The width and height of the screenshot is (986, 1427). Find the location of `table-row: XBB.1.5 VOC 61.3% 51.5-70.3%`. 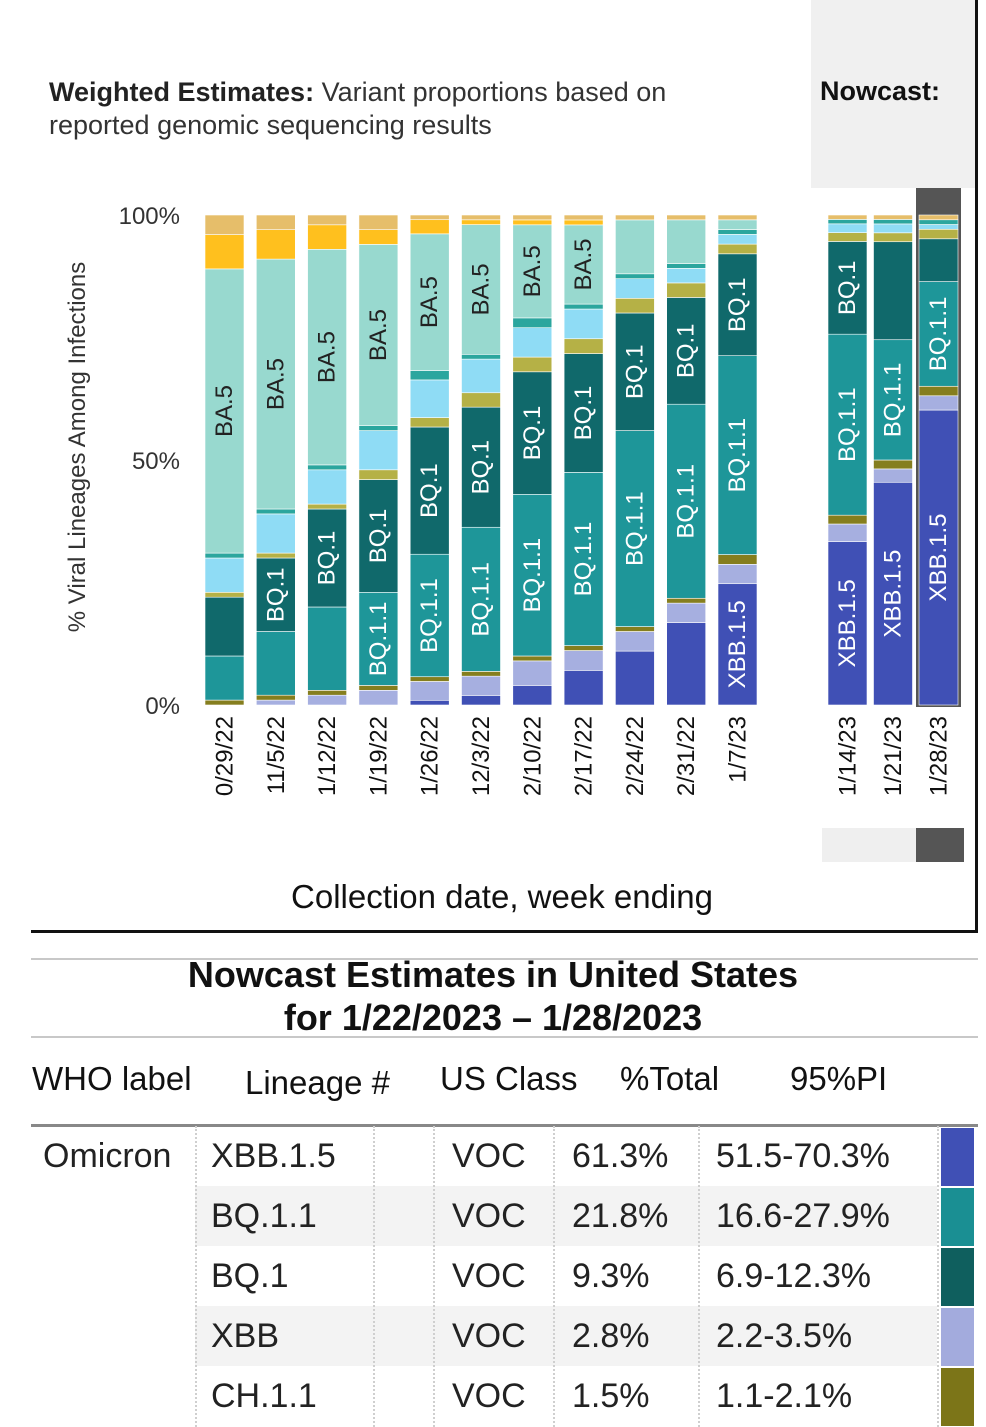

table-row: XBB.1.5 VOC 61.3% 51.5-70.3% is located at coordinates (566, 1156).